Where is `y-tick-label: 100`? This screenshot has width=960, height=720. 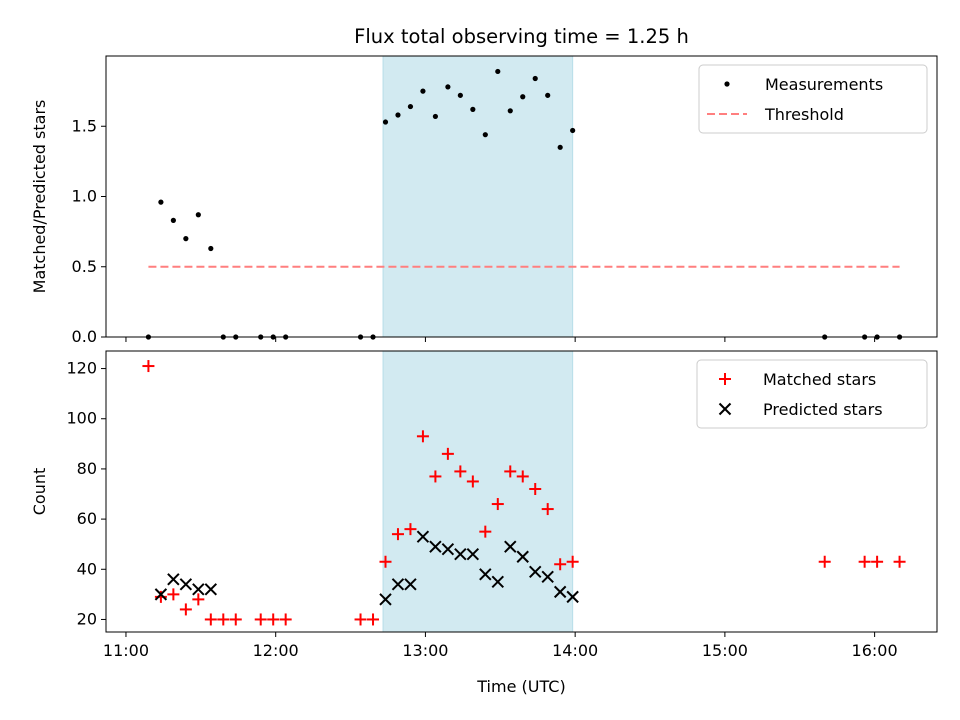
y-tick-label: 100 is located at coordinates (81, 418).